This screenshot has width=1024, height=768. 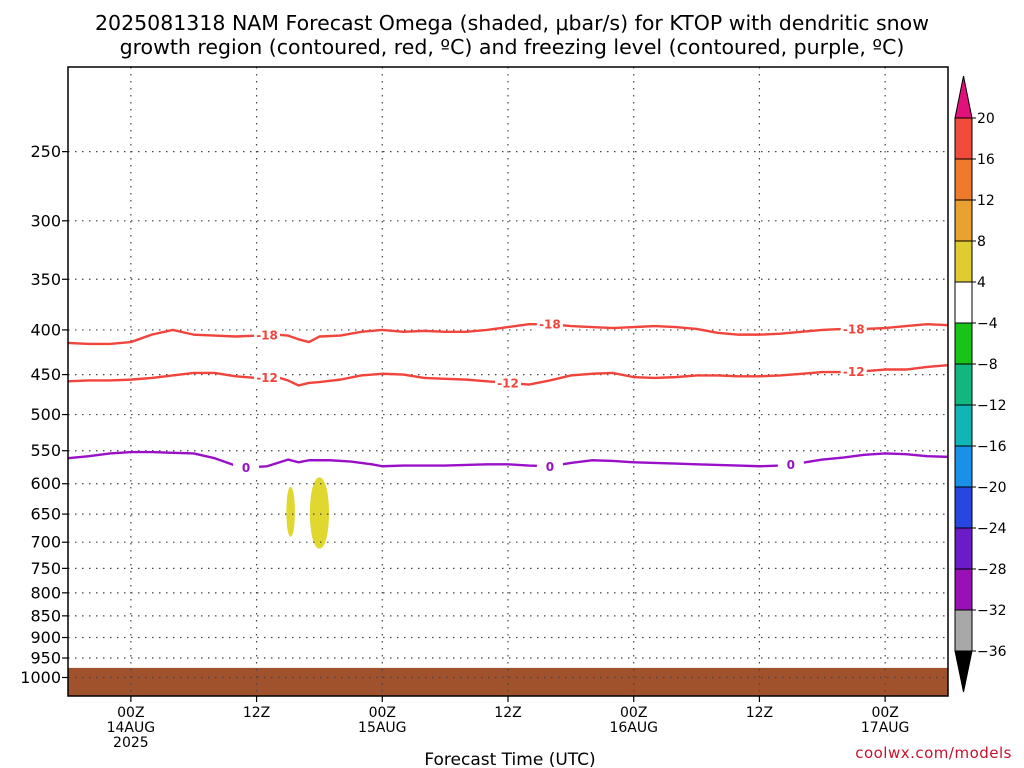 I want to click on colorbar: 20 16 12 8 4 −4 −8 −12 −16 −20 −24 −28 −32 −36, so click(x=980, y=384).